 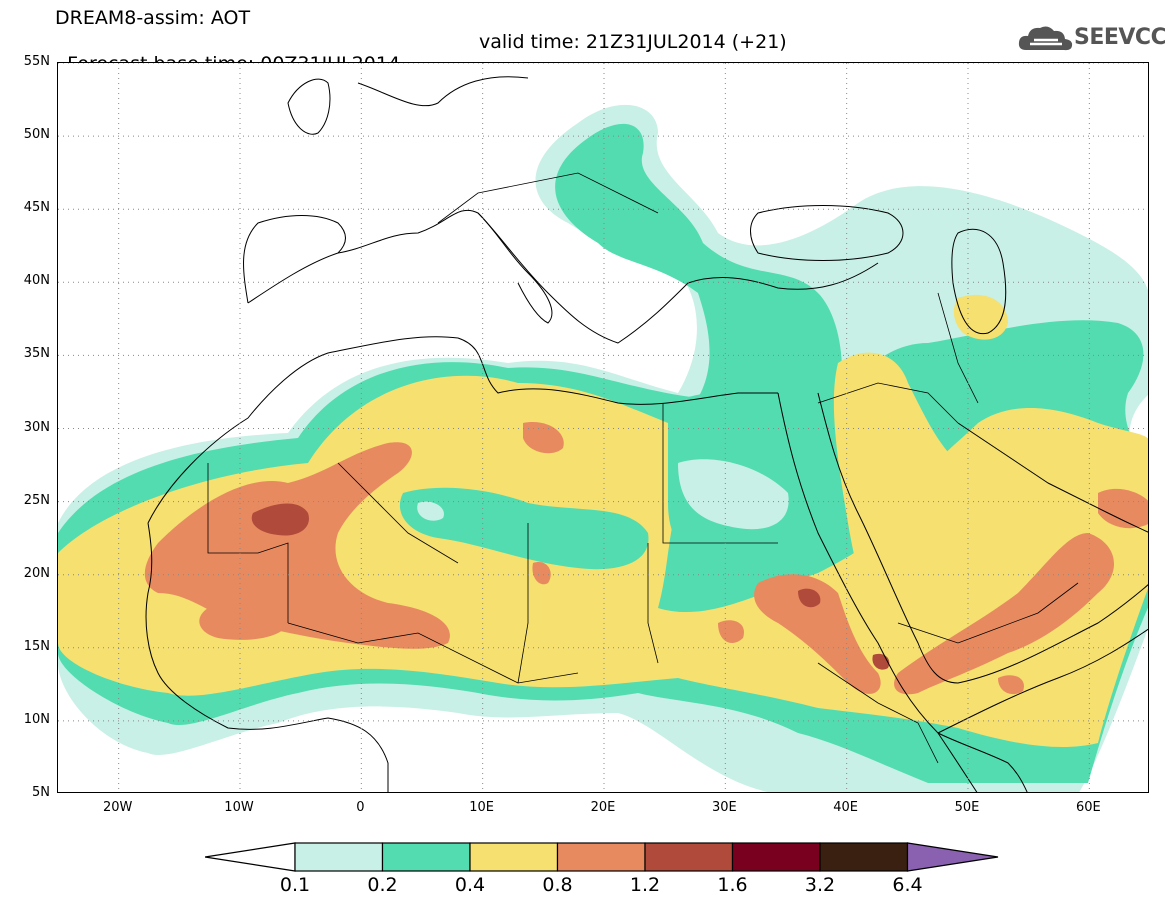 I want to click on aot-contour-0.8-mali, so click(x=243, y=621).